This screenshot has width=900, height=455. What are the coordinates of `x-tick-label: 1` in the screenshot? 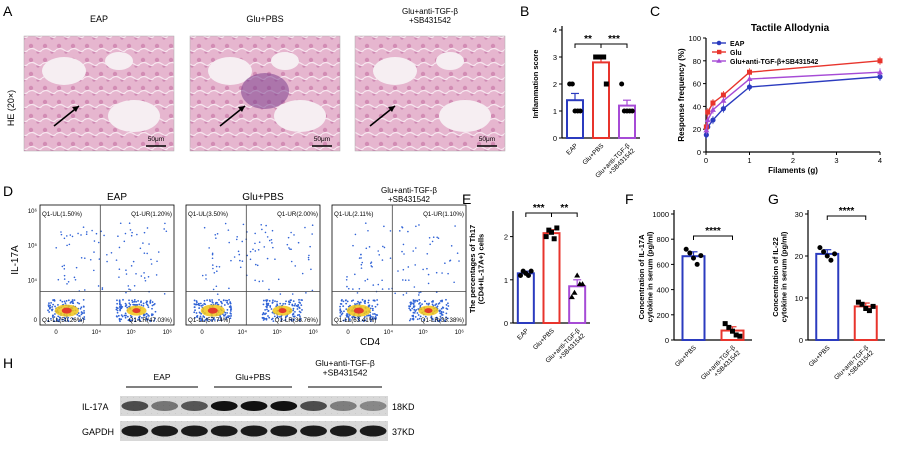 It's located at (749, 160).